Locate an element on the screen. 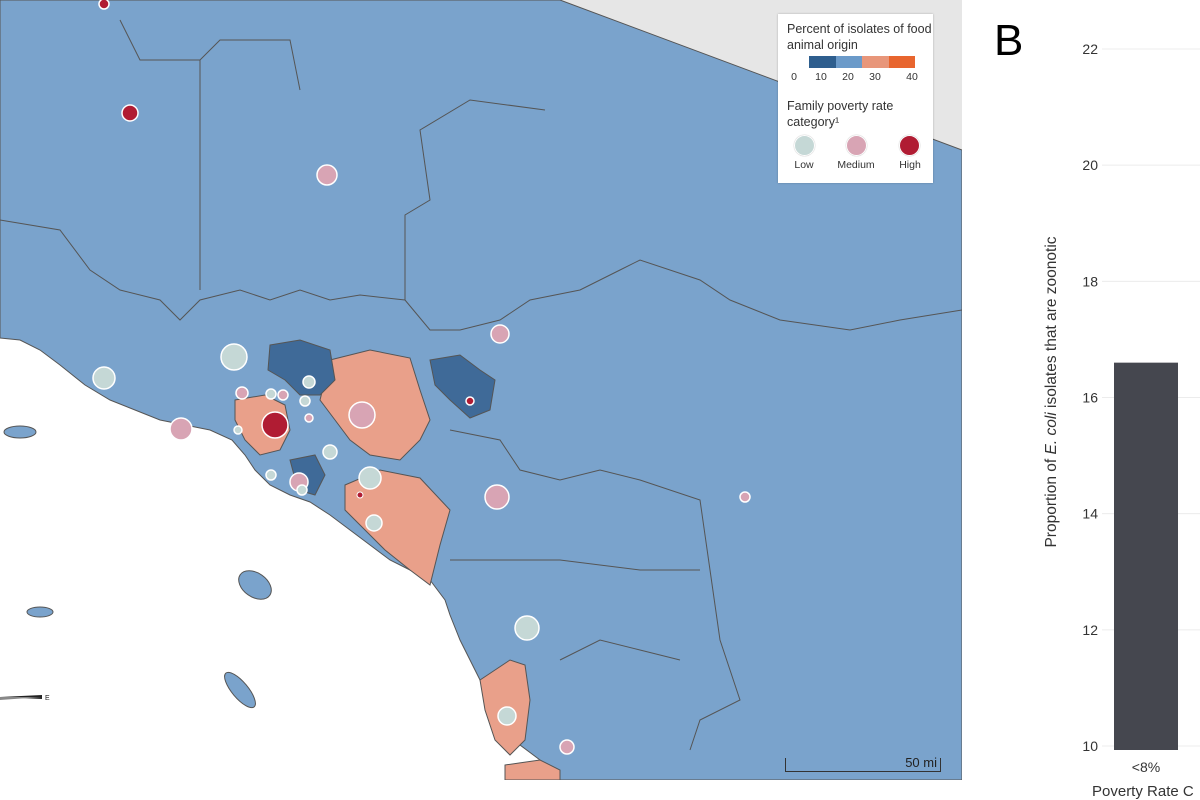 The height and width of the screenshot is (800, 1200). y-tick-label: 20 is located at coordinates (1090, 165).